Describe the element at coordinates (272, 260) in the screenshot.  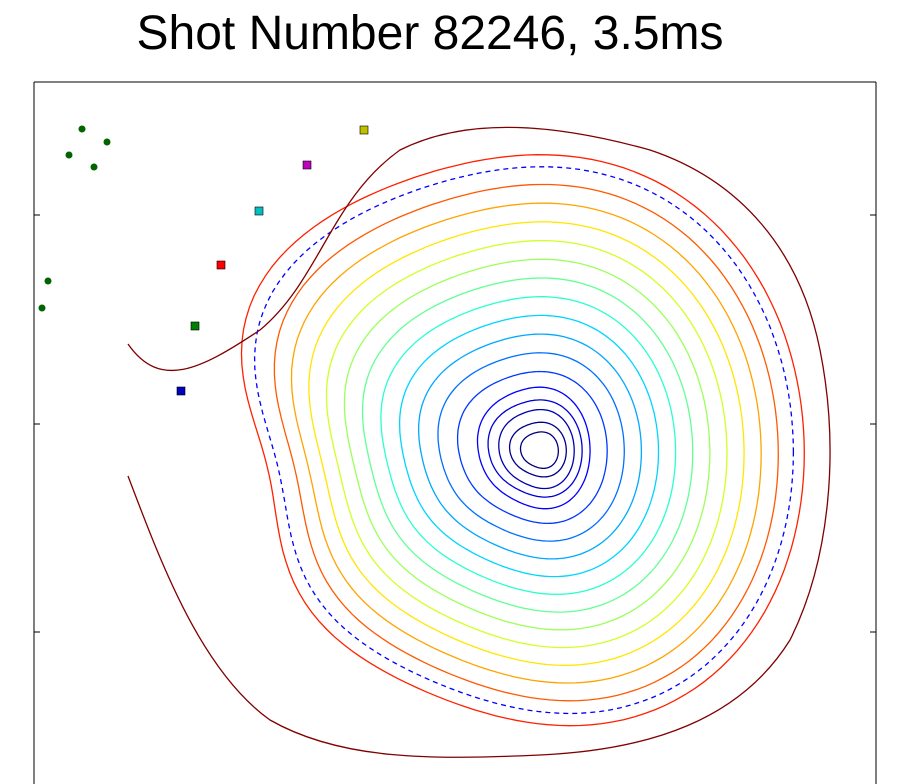
I see `probe-markers` at that location.